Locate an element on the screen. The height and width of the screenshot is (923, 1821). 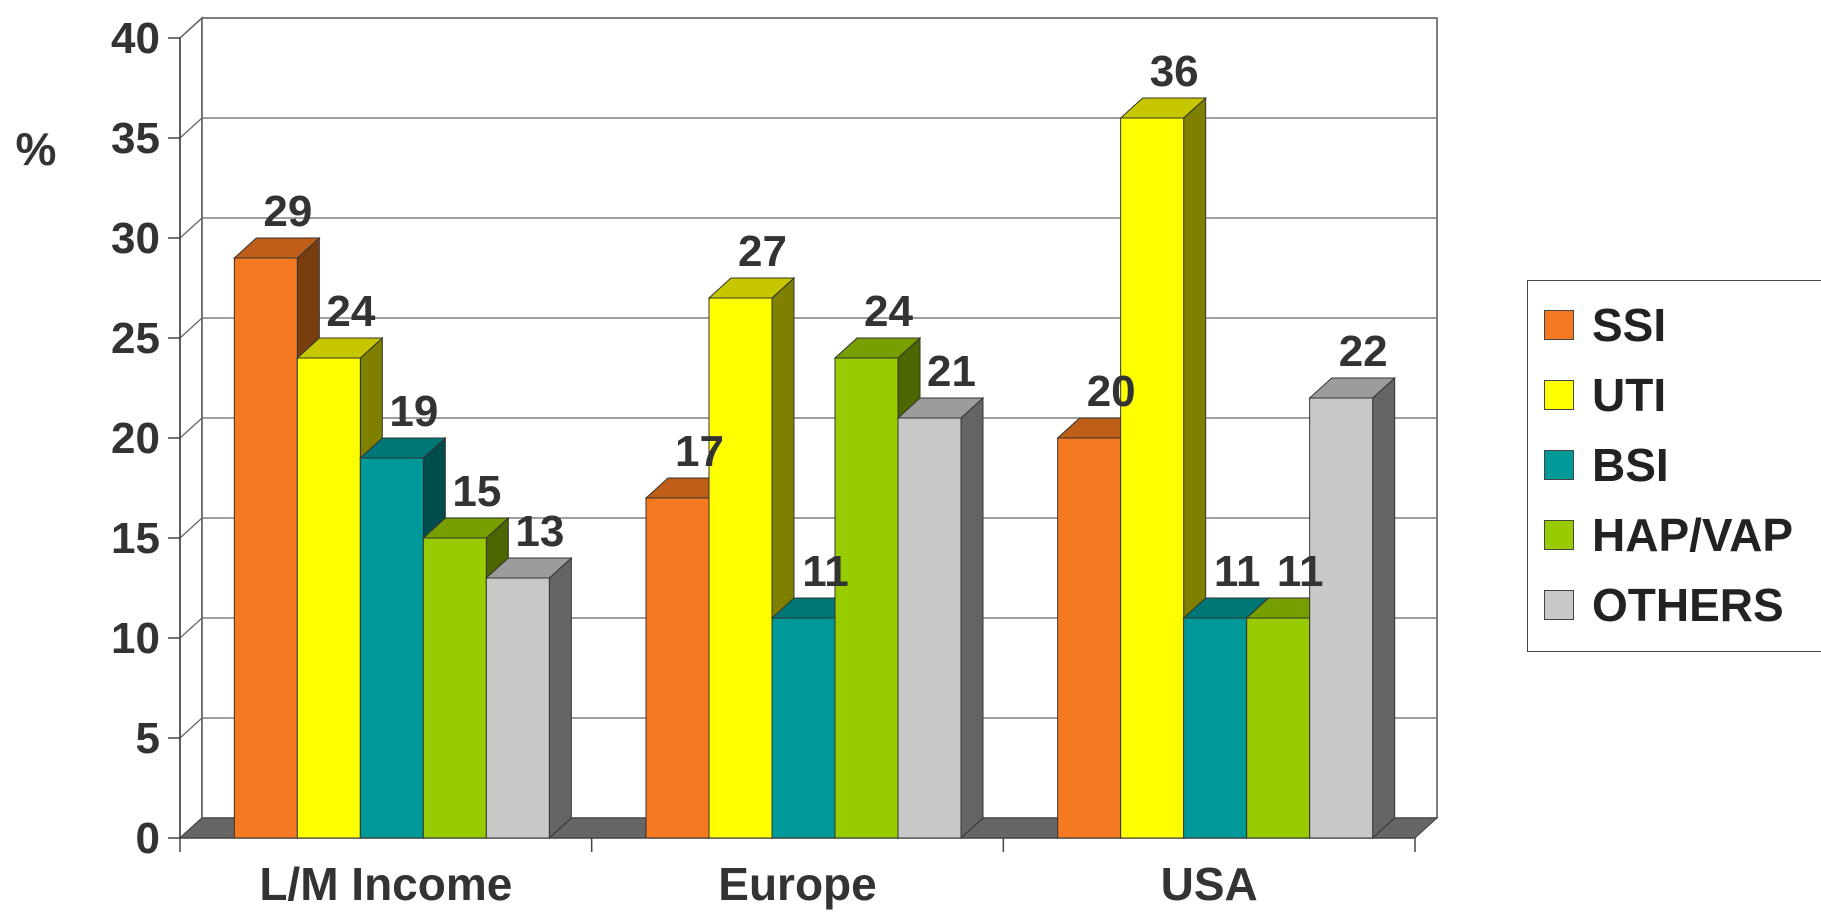
data-label: 13 is located at coordinates (539, 531).